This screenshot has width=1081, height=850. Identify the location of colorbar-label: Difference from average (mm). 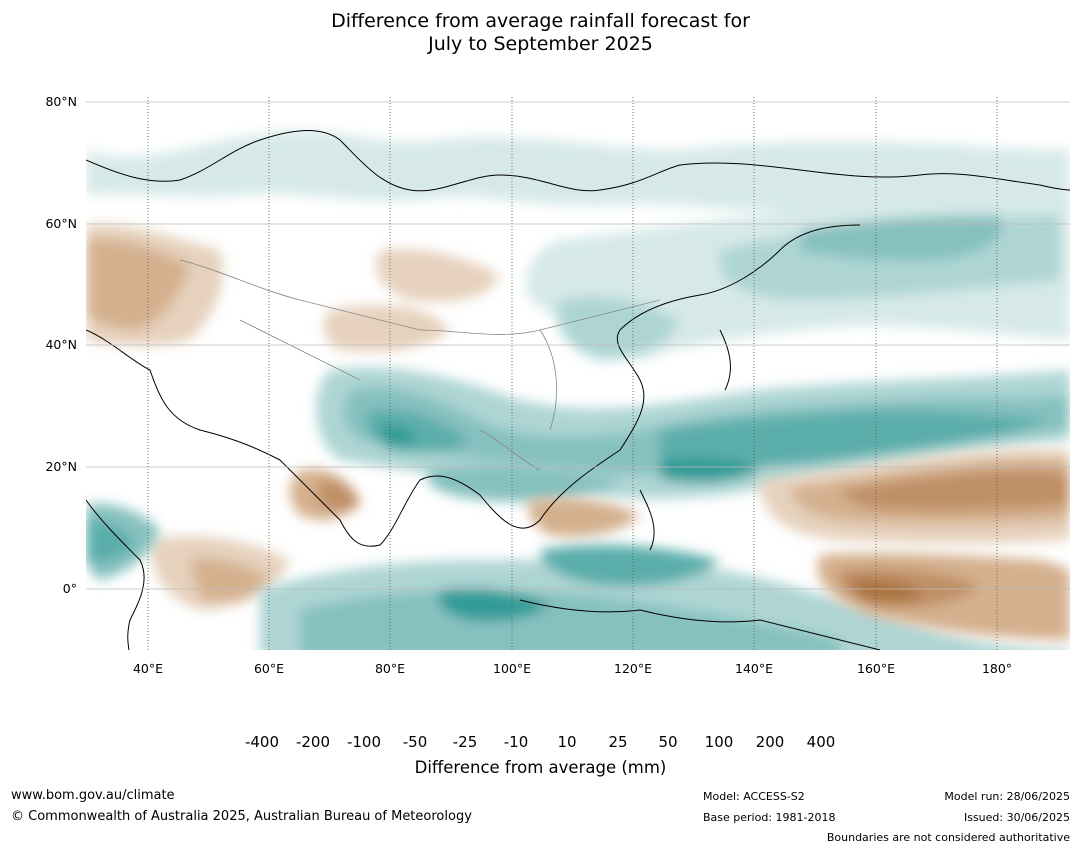
(540, 767).